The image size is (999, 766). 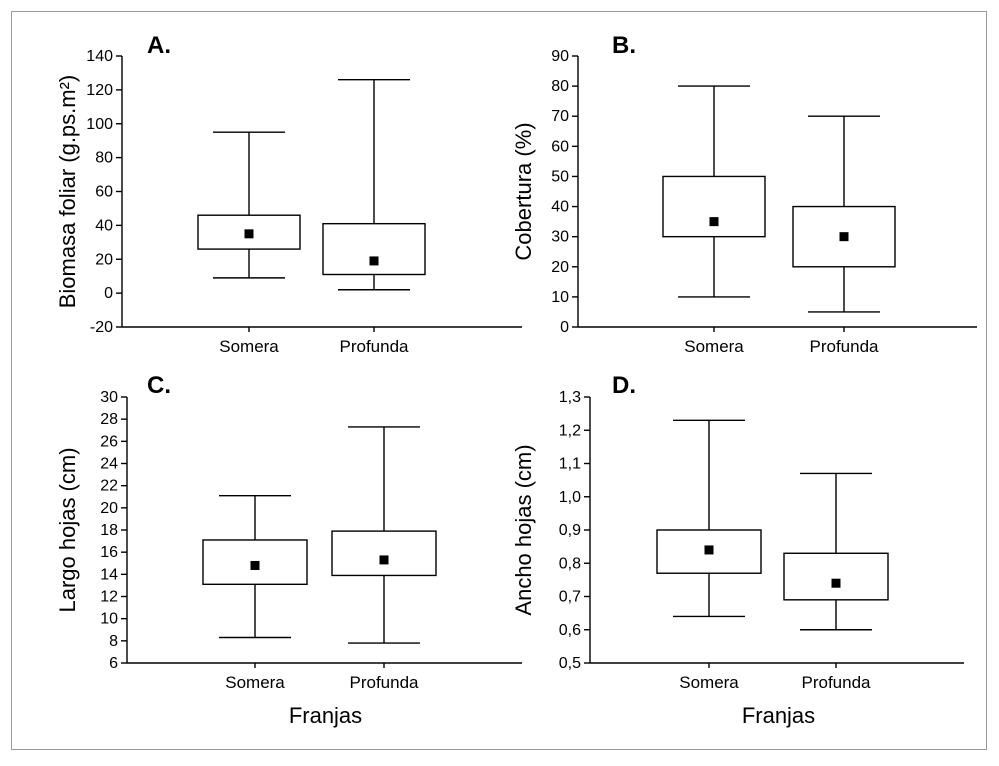 I want to click on y-axis-title: Largo hojas (cm), so click(x=67, y=529).